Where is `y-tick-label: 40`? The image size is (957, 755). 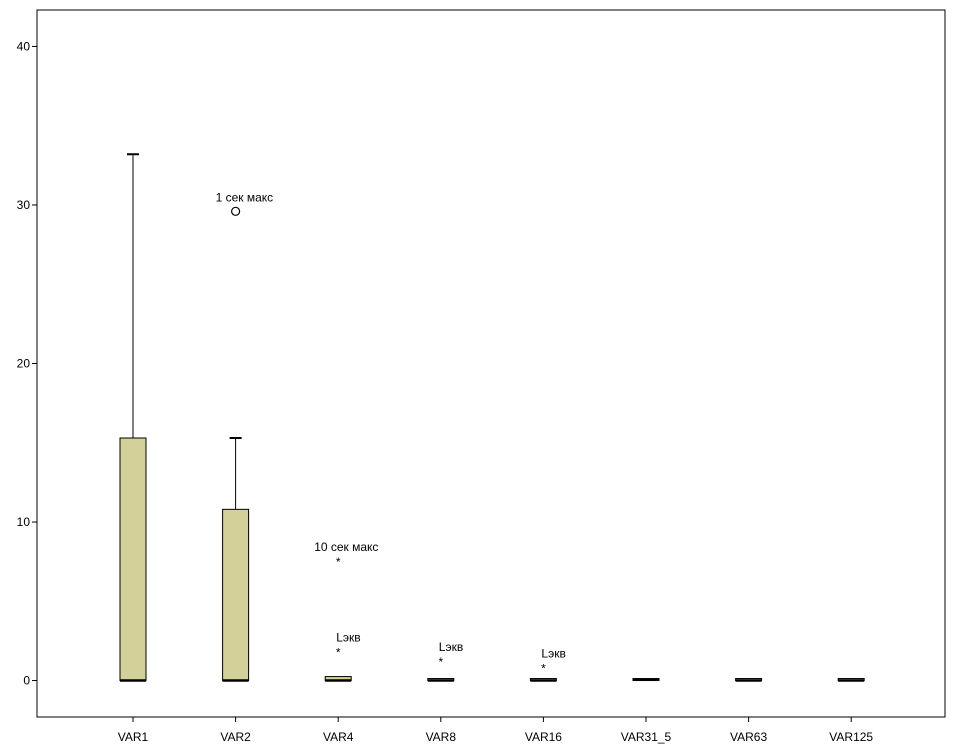
y-tick-label: 40 is located at coordinates (24, 46).